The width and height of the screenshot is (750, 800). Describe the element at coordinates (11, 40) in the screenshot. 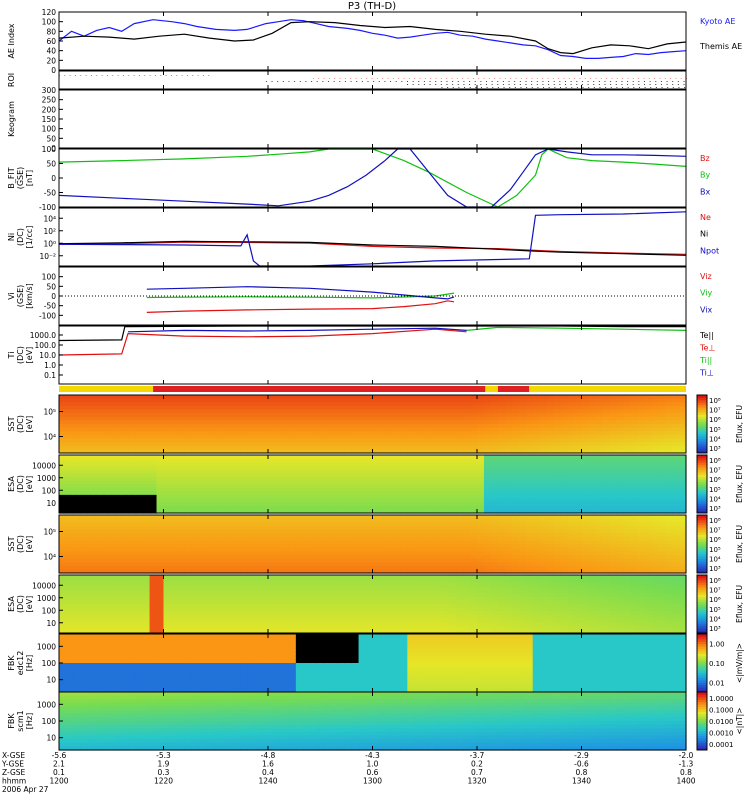

I see `y-axis-label: AE Index` at that location.